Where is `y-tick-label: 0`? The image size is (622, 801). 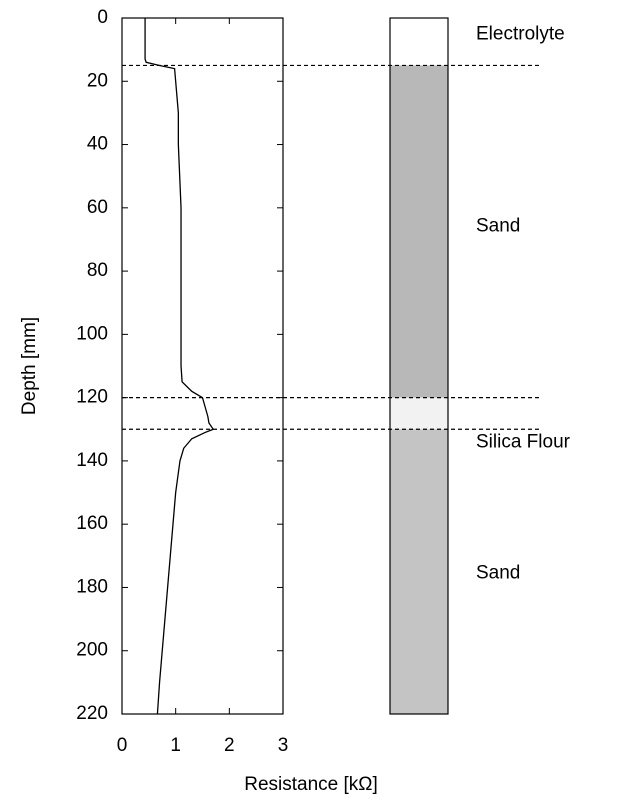
y-tick-label: 0 is located at coordinates (102, 17).